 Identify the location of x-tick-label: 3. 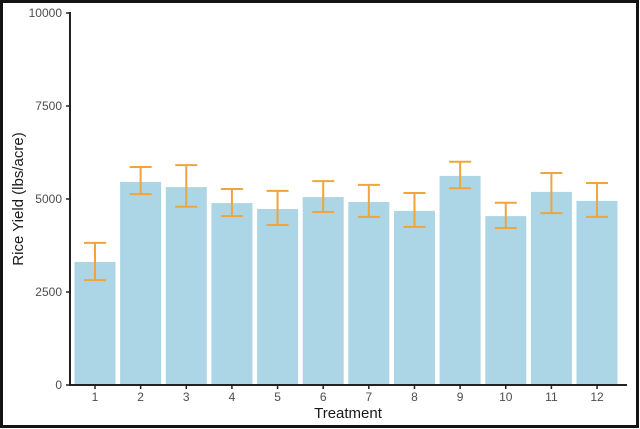
(186, 397).